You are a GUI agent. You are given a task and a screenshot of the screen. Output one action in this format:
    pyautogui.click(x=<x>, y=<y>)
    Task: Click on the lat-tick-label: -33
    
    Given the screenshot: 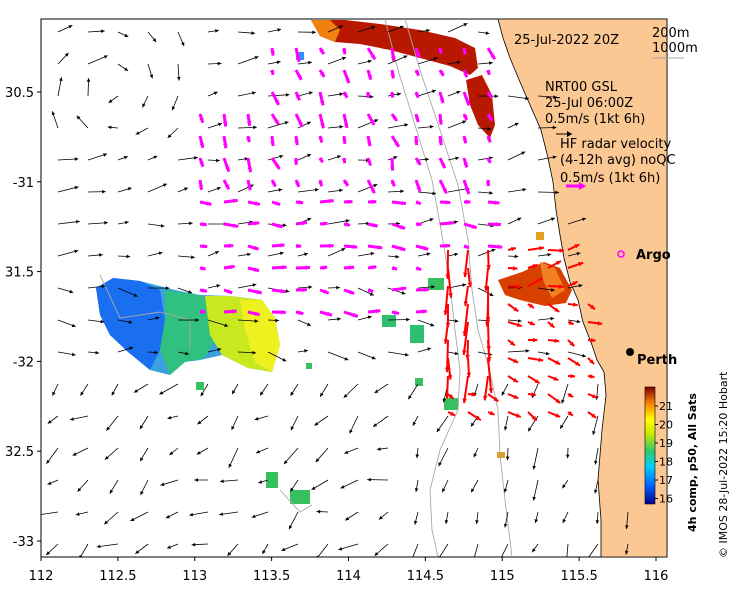 What is the action you would take?
    pyautogui.click(x=23, y=542)
    